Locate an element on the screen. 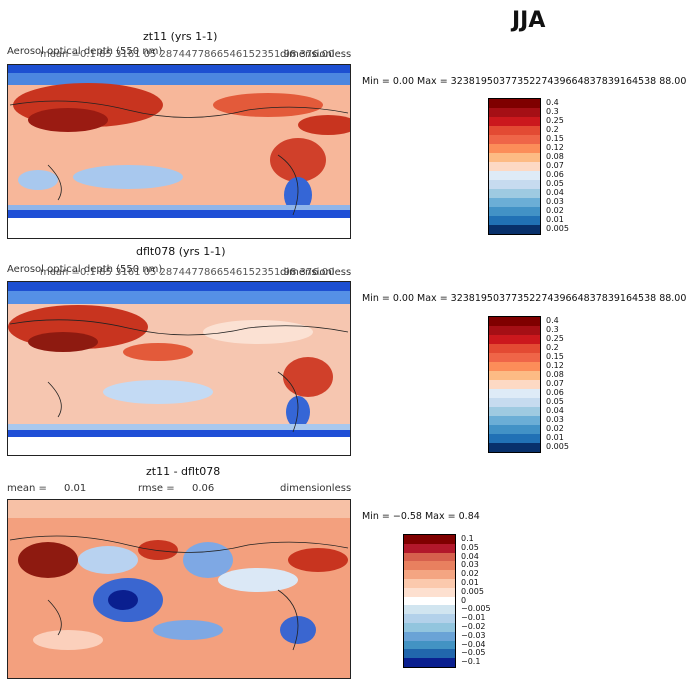 The width and height of the screenshot is (700, 700). panel-3-mean-value: 0.01 is located at coordinates (75, 488).